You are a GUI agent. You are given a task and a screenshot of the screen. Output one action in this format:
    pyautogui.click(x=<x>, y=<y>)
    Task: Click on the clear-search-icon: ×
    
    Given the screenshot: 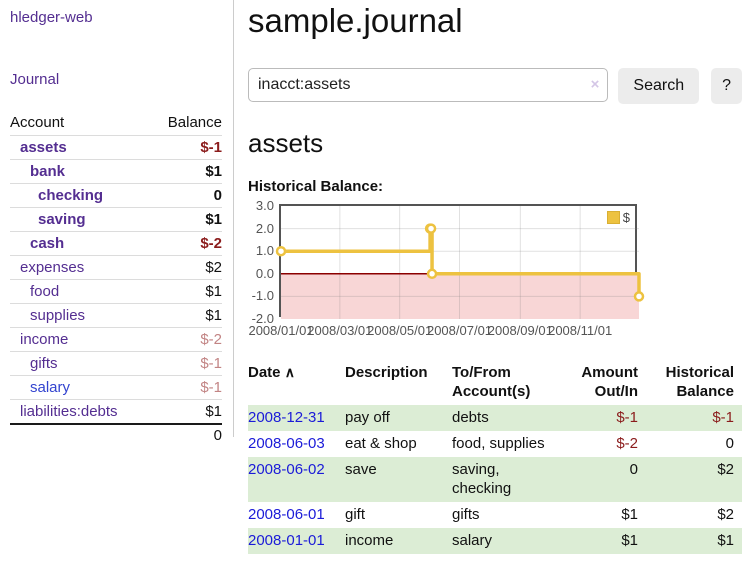 What is the action you would take?
    pyautogui.click(x=595, y=84)
    